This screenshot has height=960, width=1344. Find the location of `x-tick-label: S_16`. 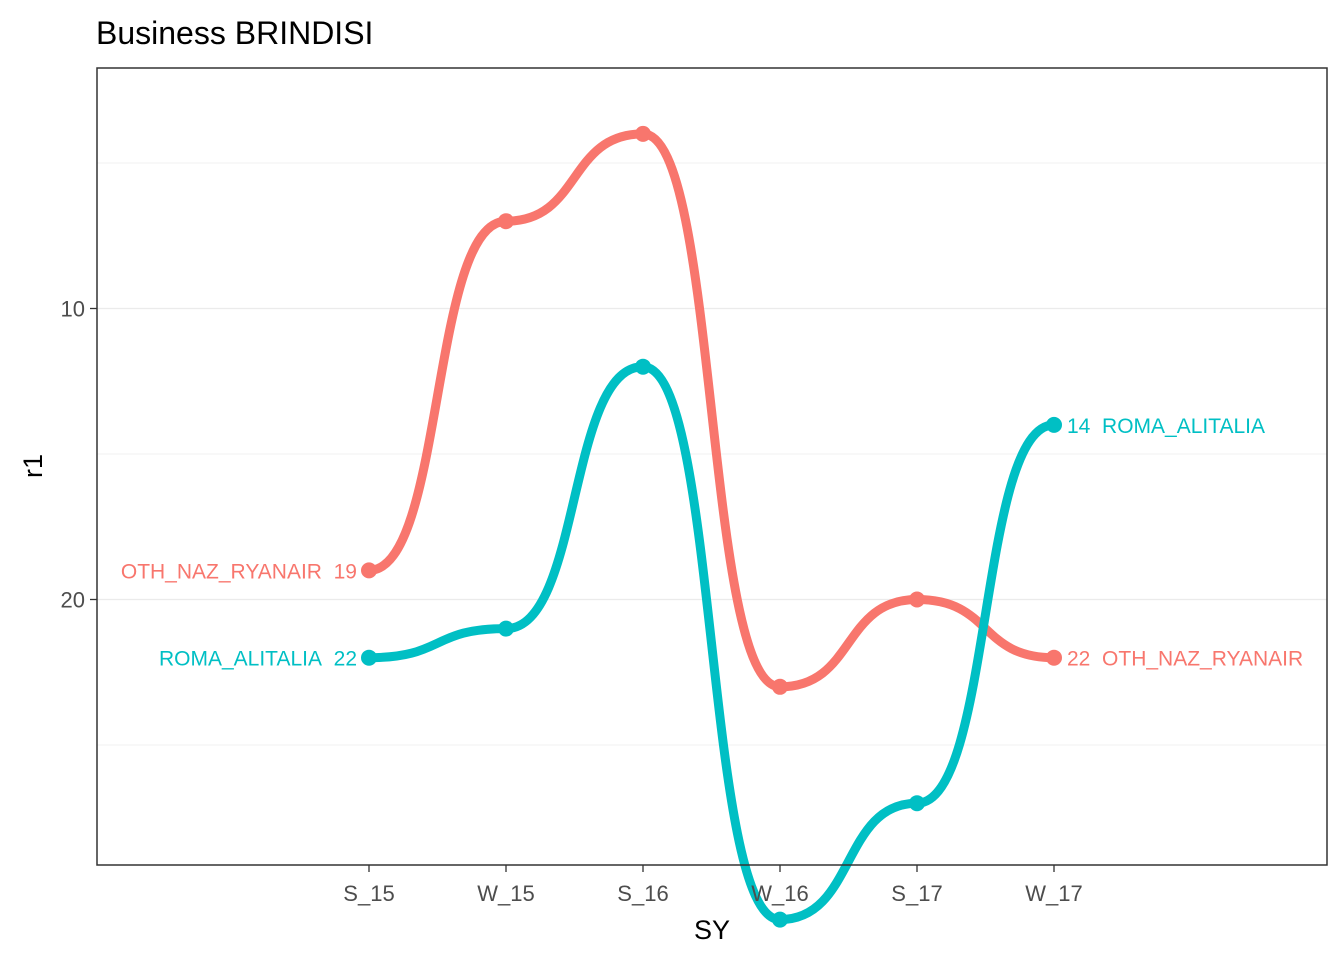

x-tick-label: S_16 is located at coordinates (642, 893).